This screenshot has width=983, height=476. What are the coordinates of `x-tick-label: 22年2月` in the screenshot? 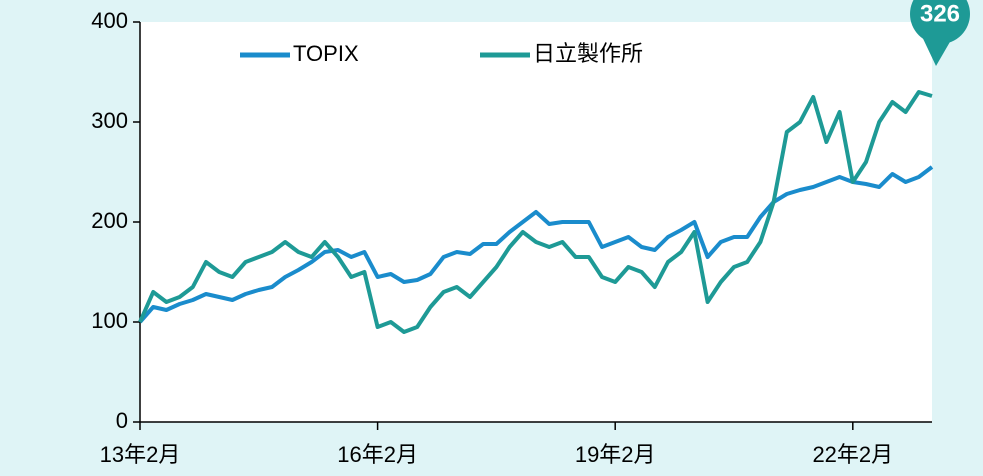 It's located at (852, 454).